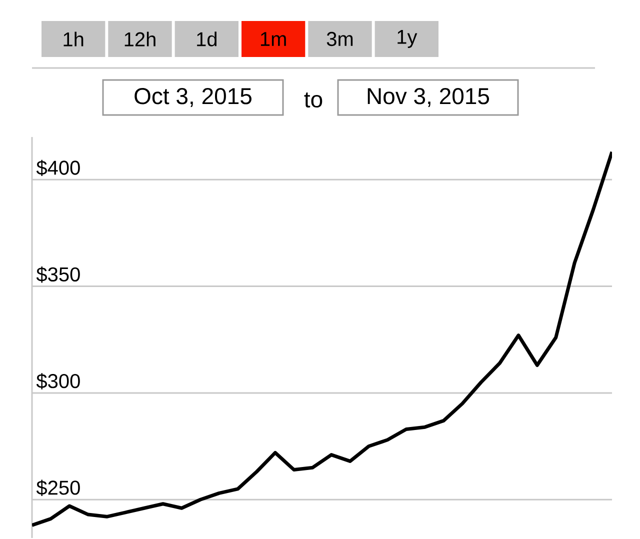 This screenshot has width=640, height=539. Describe the element at coordinates (206, 39) in the screenshot. I see `category-label: 1d` at that location.